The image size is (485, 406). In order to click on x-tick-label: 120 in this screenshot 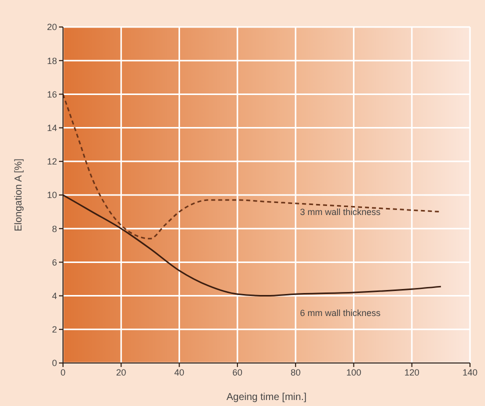, I will do `click(412, 372)`.